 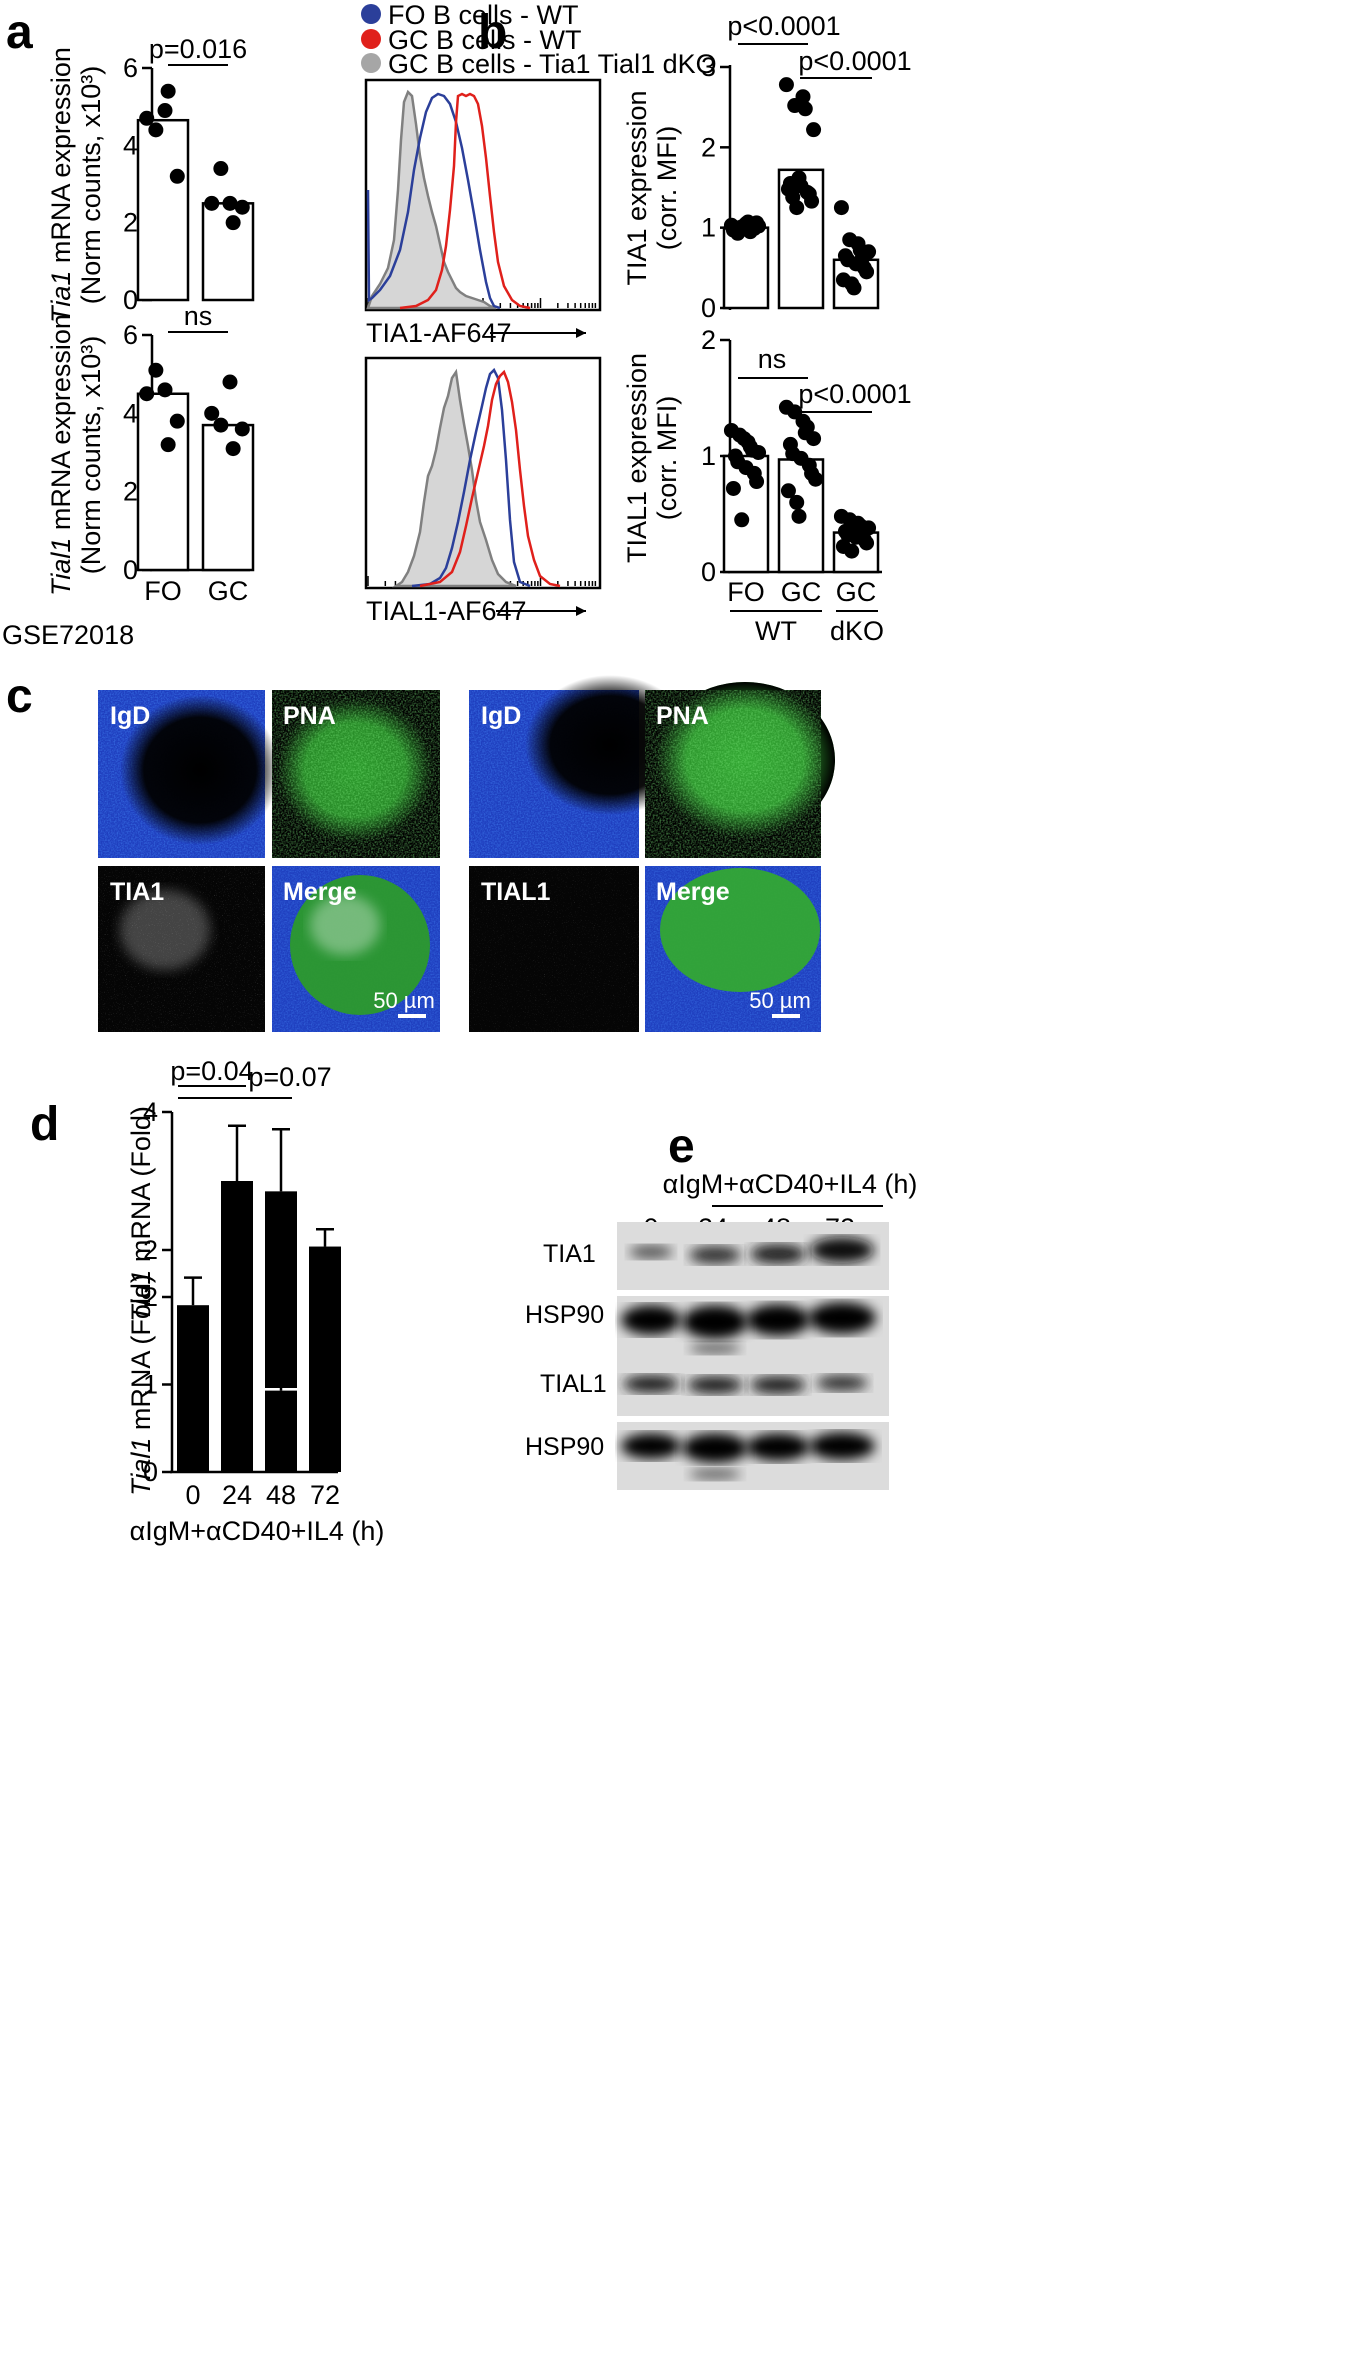 What do you see at coordinates (681, 1146) in the screenshot?
I see `panel-letter-e: e` at bounding box center [681, 1146].